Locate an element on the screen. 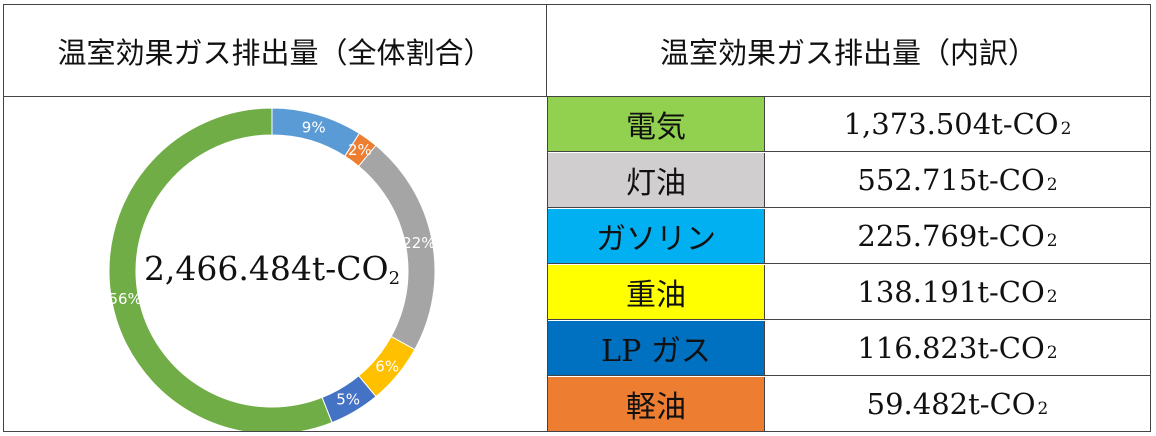 This screenshot has height=436, width=1156. fuel-cell: ガソリン is located at coordinates (656, 236).